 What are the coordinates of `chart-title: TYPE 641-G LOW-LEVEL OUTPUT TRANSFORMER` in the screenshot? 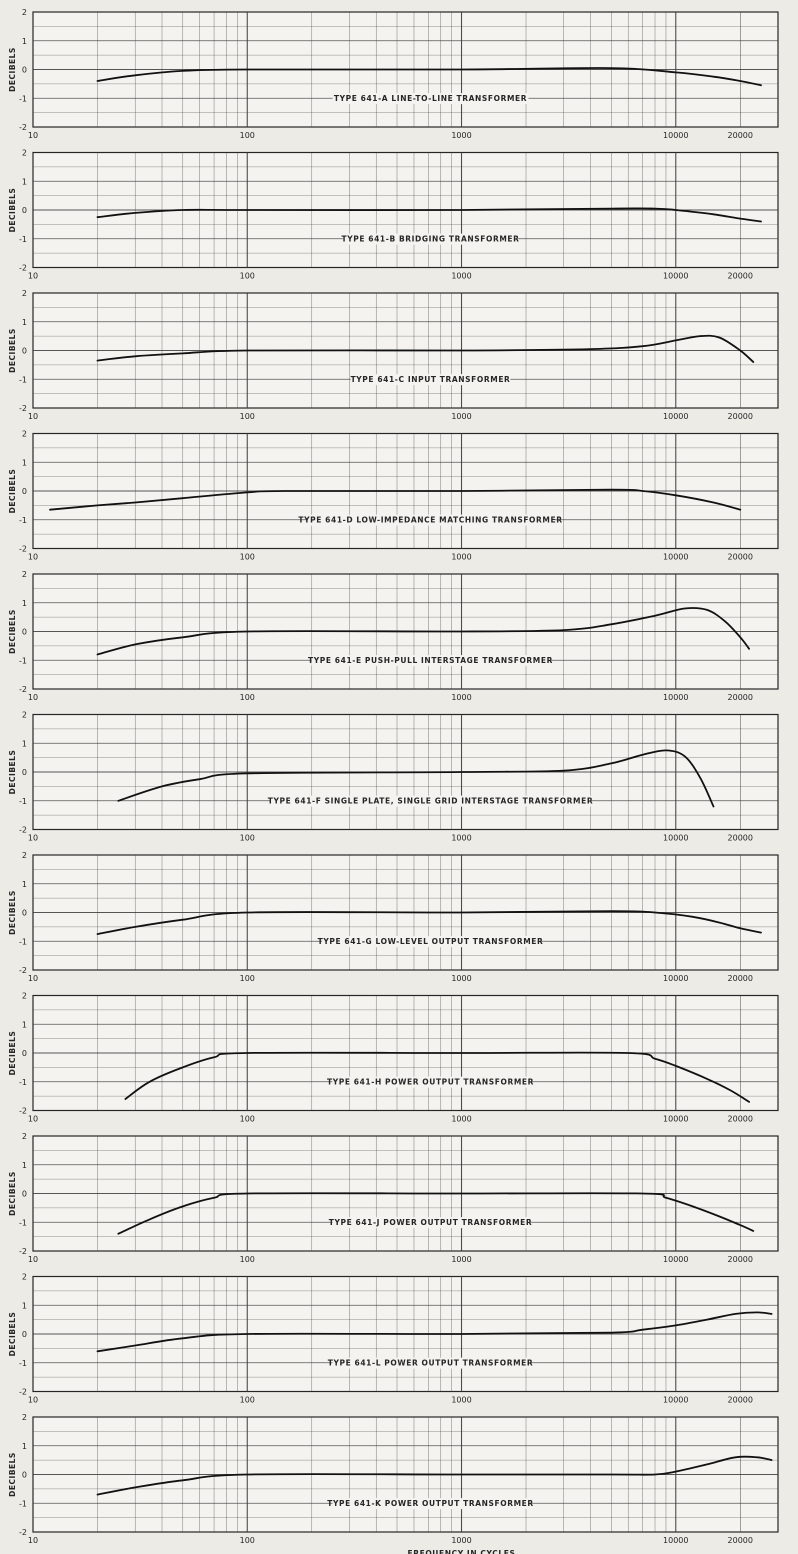 It's located at (431, 941).